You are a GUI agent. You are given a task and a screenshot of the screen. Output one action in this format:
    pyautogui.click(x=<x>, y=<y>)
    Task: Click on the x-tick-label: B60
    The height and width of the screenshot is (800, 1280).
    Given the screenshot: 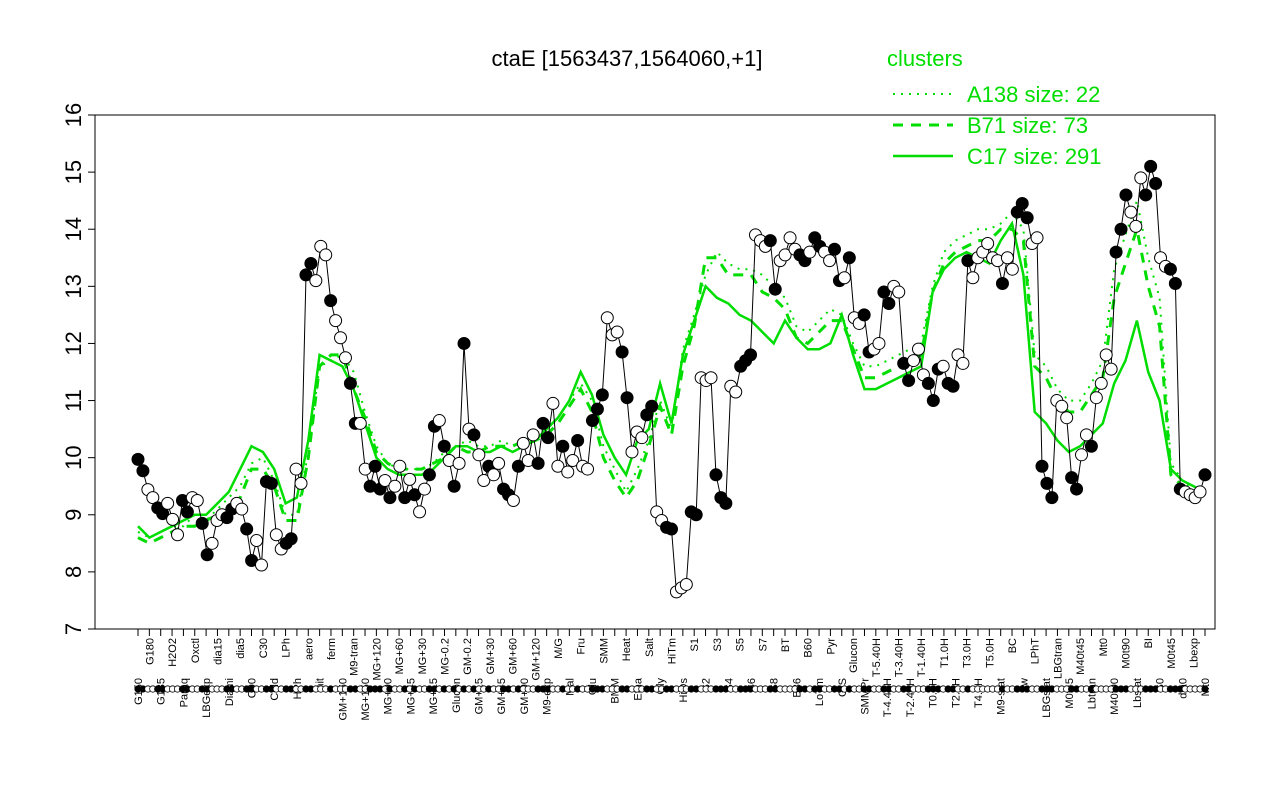 What is the action you would take?
    pyautogui.click(x=809, y=648)
    